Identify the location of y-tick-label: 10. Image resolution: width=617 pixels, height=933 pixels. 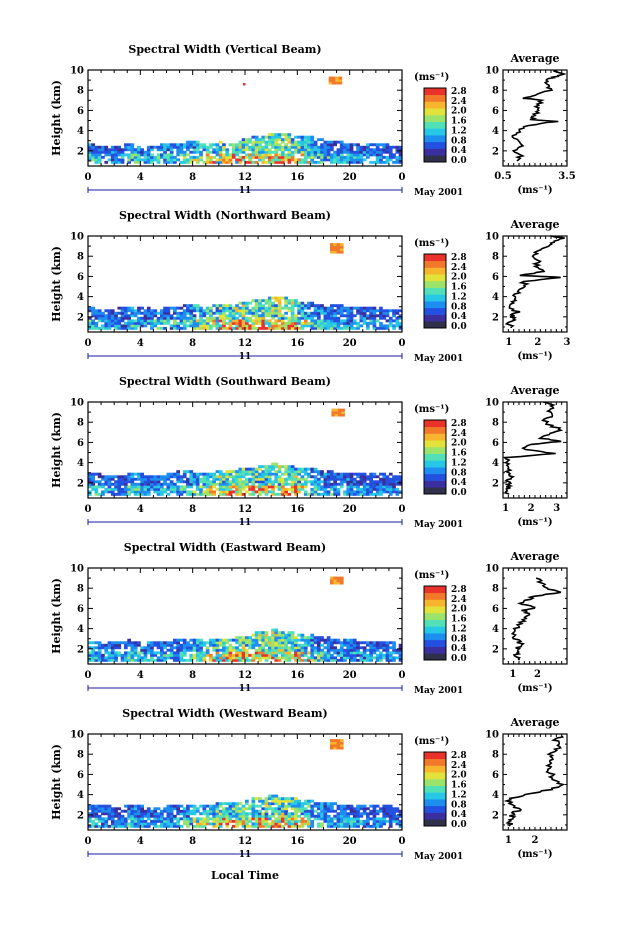
(77, 71).